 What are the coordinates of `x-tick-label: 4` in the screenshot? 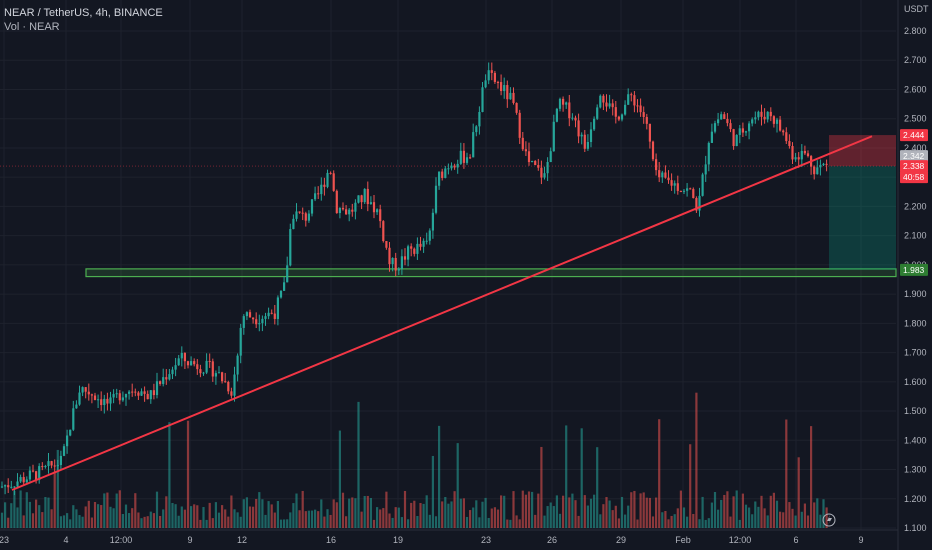 It's located at (65, 540).